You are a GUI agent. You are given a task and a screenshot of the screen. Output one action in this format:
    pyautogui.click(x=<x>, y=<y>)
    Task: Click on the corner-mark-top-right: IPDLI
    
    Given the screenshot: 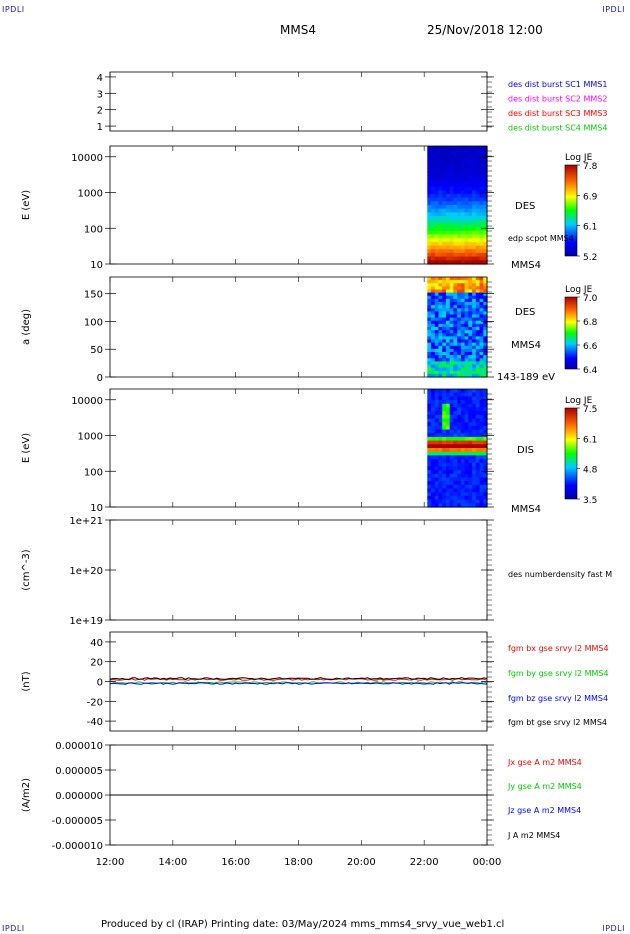 What is the action you would take?
    pyautogui.click(x=613, y=9)
    